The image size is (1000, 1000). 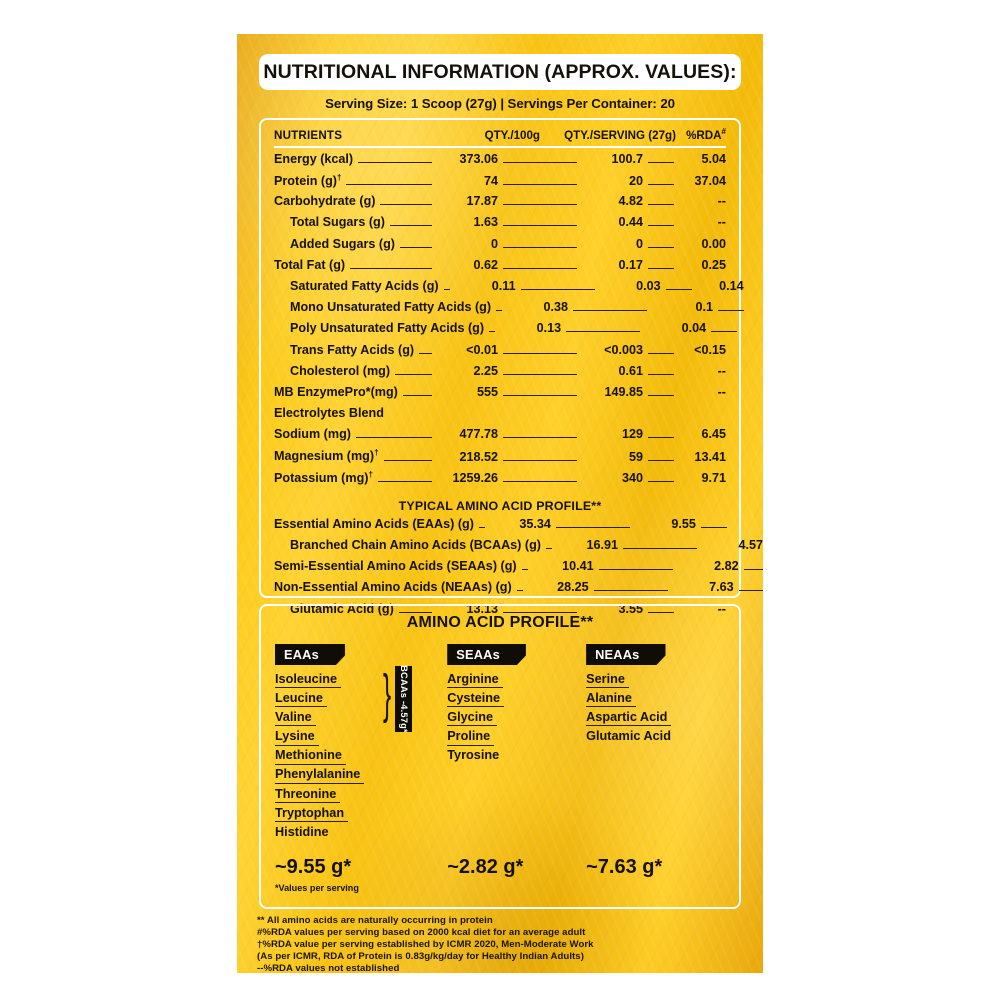 What do you see at coordinates (487, 391) in the screenshot?
I see `value-qty-100g: 555` at bounding box center [487, 391].